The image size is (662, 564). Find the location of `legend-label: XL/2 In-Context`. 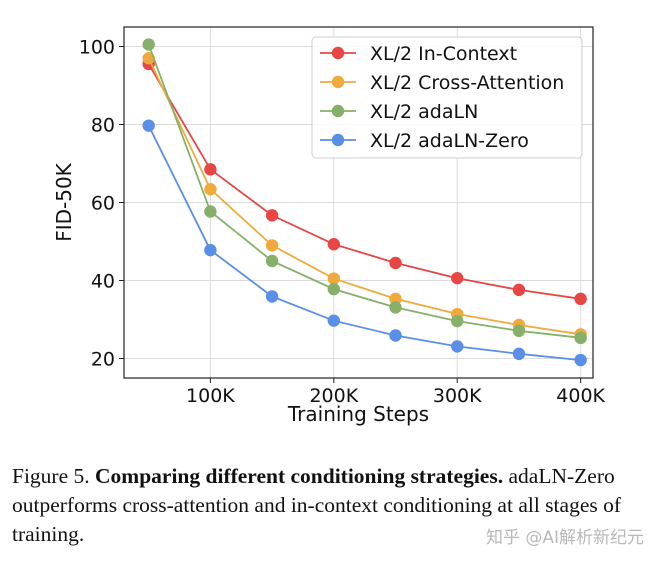

legend-label: XL/2 In-Context is located at coordinates (443, 54).